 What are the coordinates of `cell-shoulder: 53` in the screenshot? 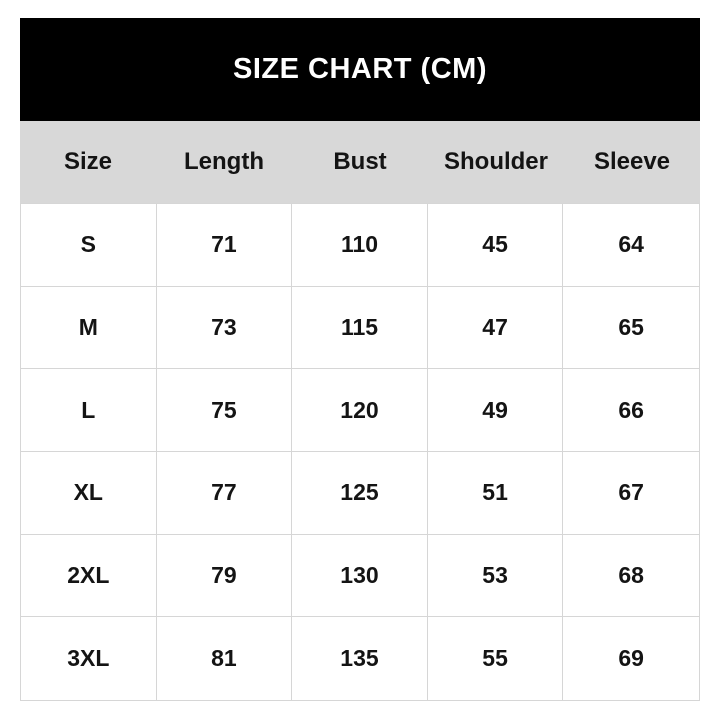 It's located at (496, 575).